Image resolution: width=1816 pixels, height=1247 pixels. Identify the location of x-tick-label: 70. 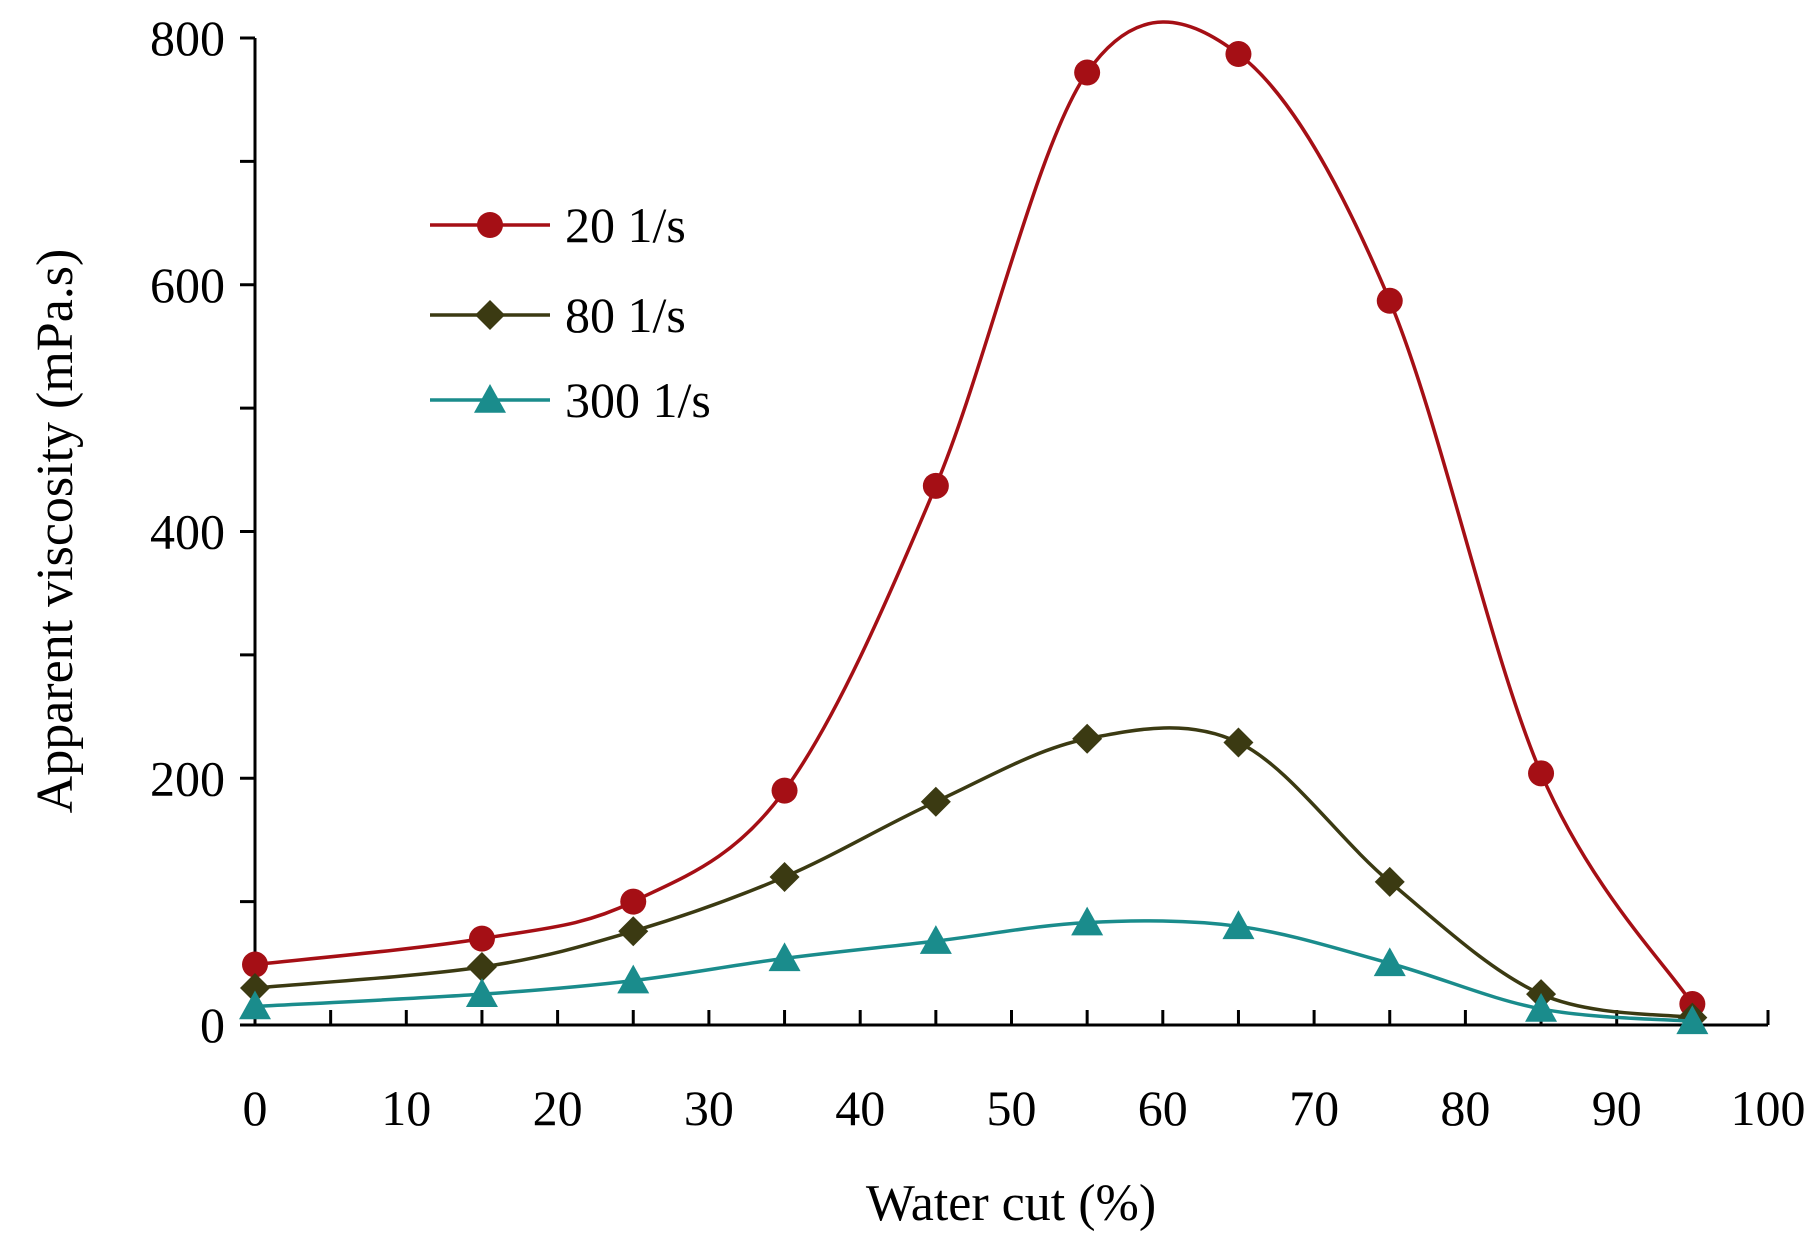
(1314, 1108).